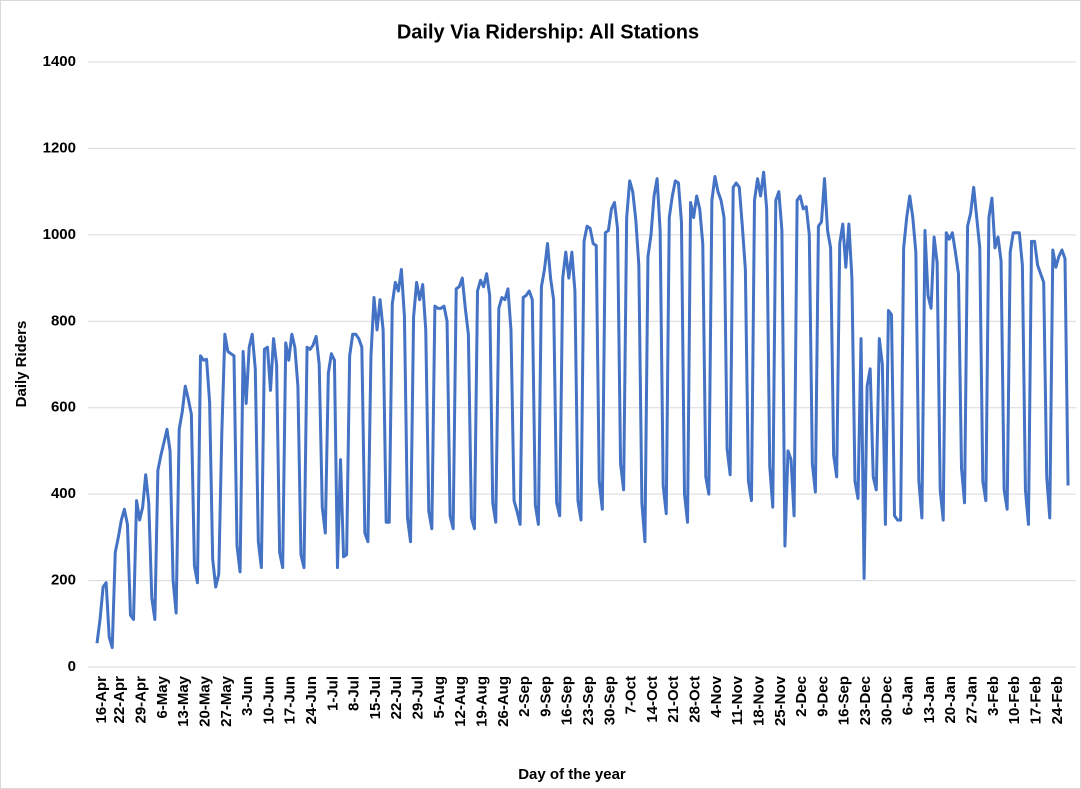 The image size is (1081, 789). I want to click on x-tick-label: 6-May, so click(162, 696).